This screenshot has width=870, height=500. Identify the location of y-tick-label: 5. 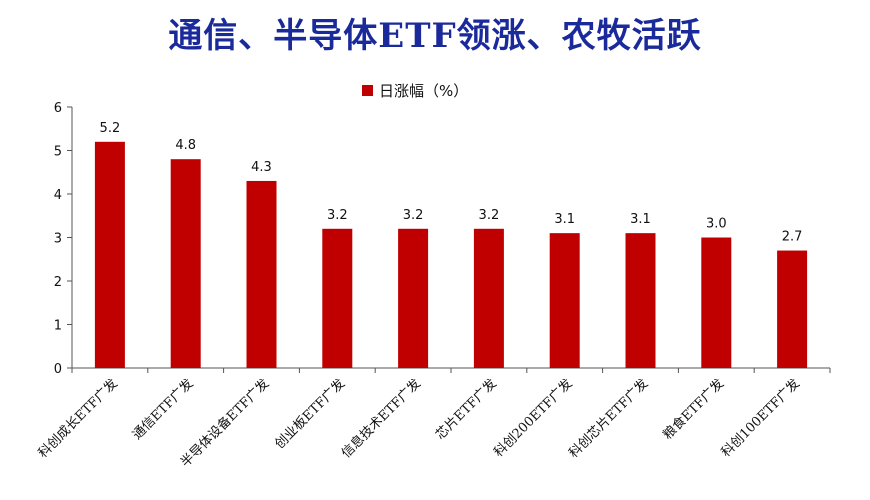
(58, 152).